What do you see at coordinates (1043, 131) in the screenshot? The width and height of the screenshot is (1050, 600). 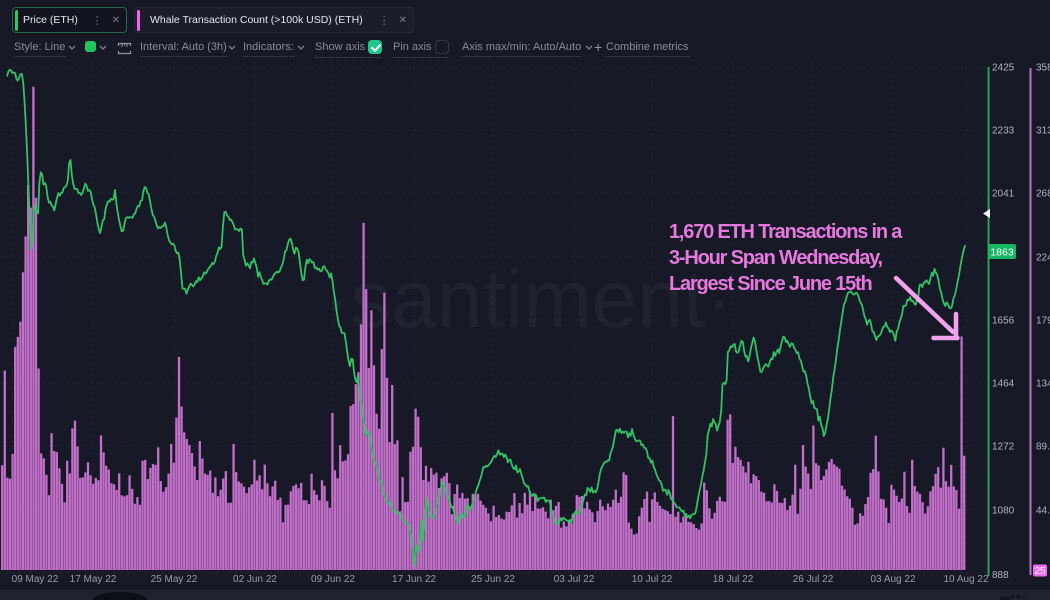 I see `svg-text: 313` at bounding box center [1043, 131].